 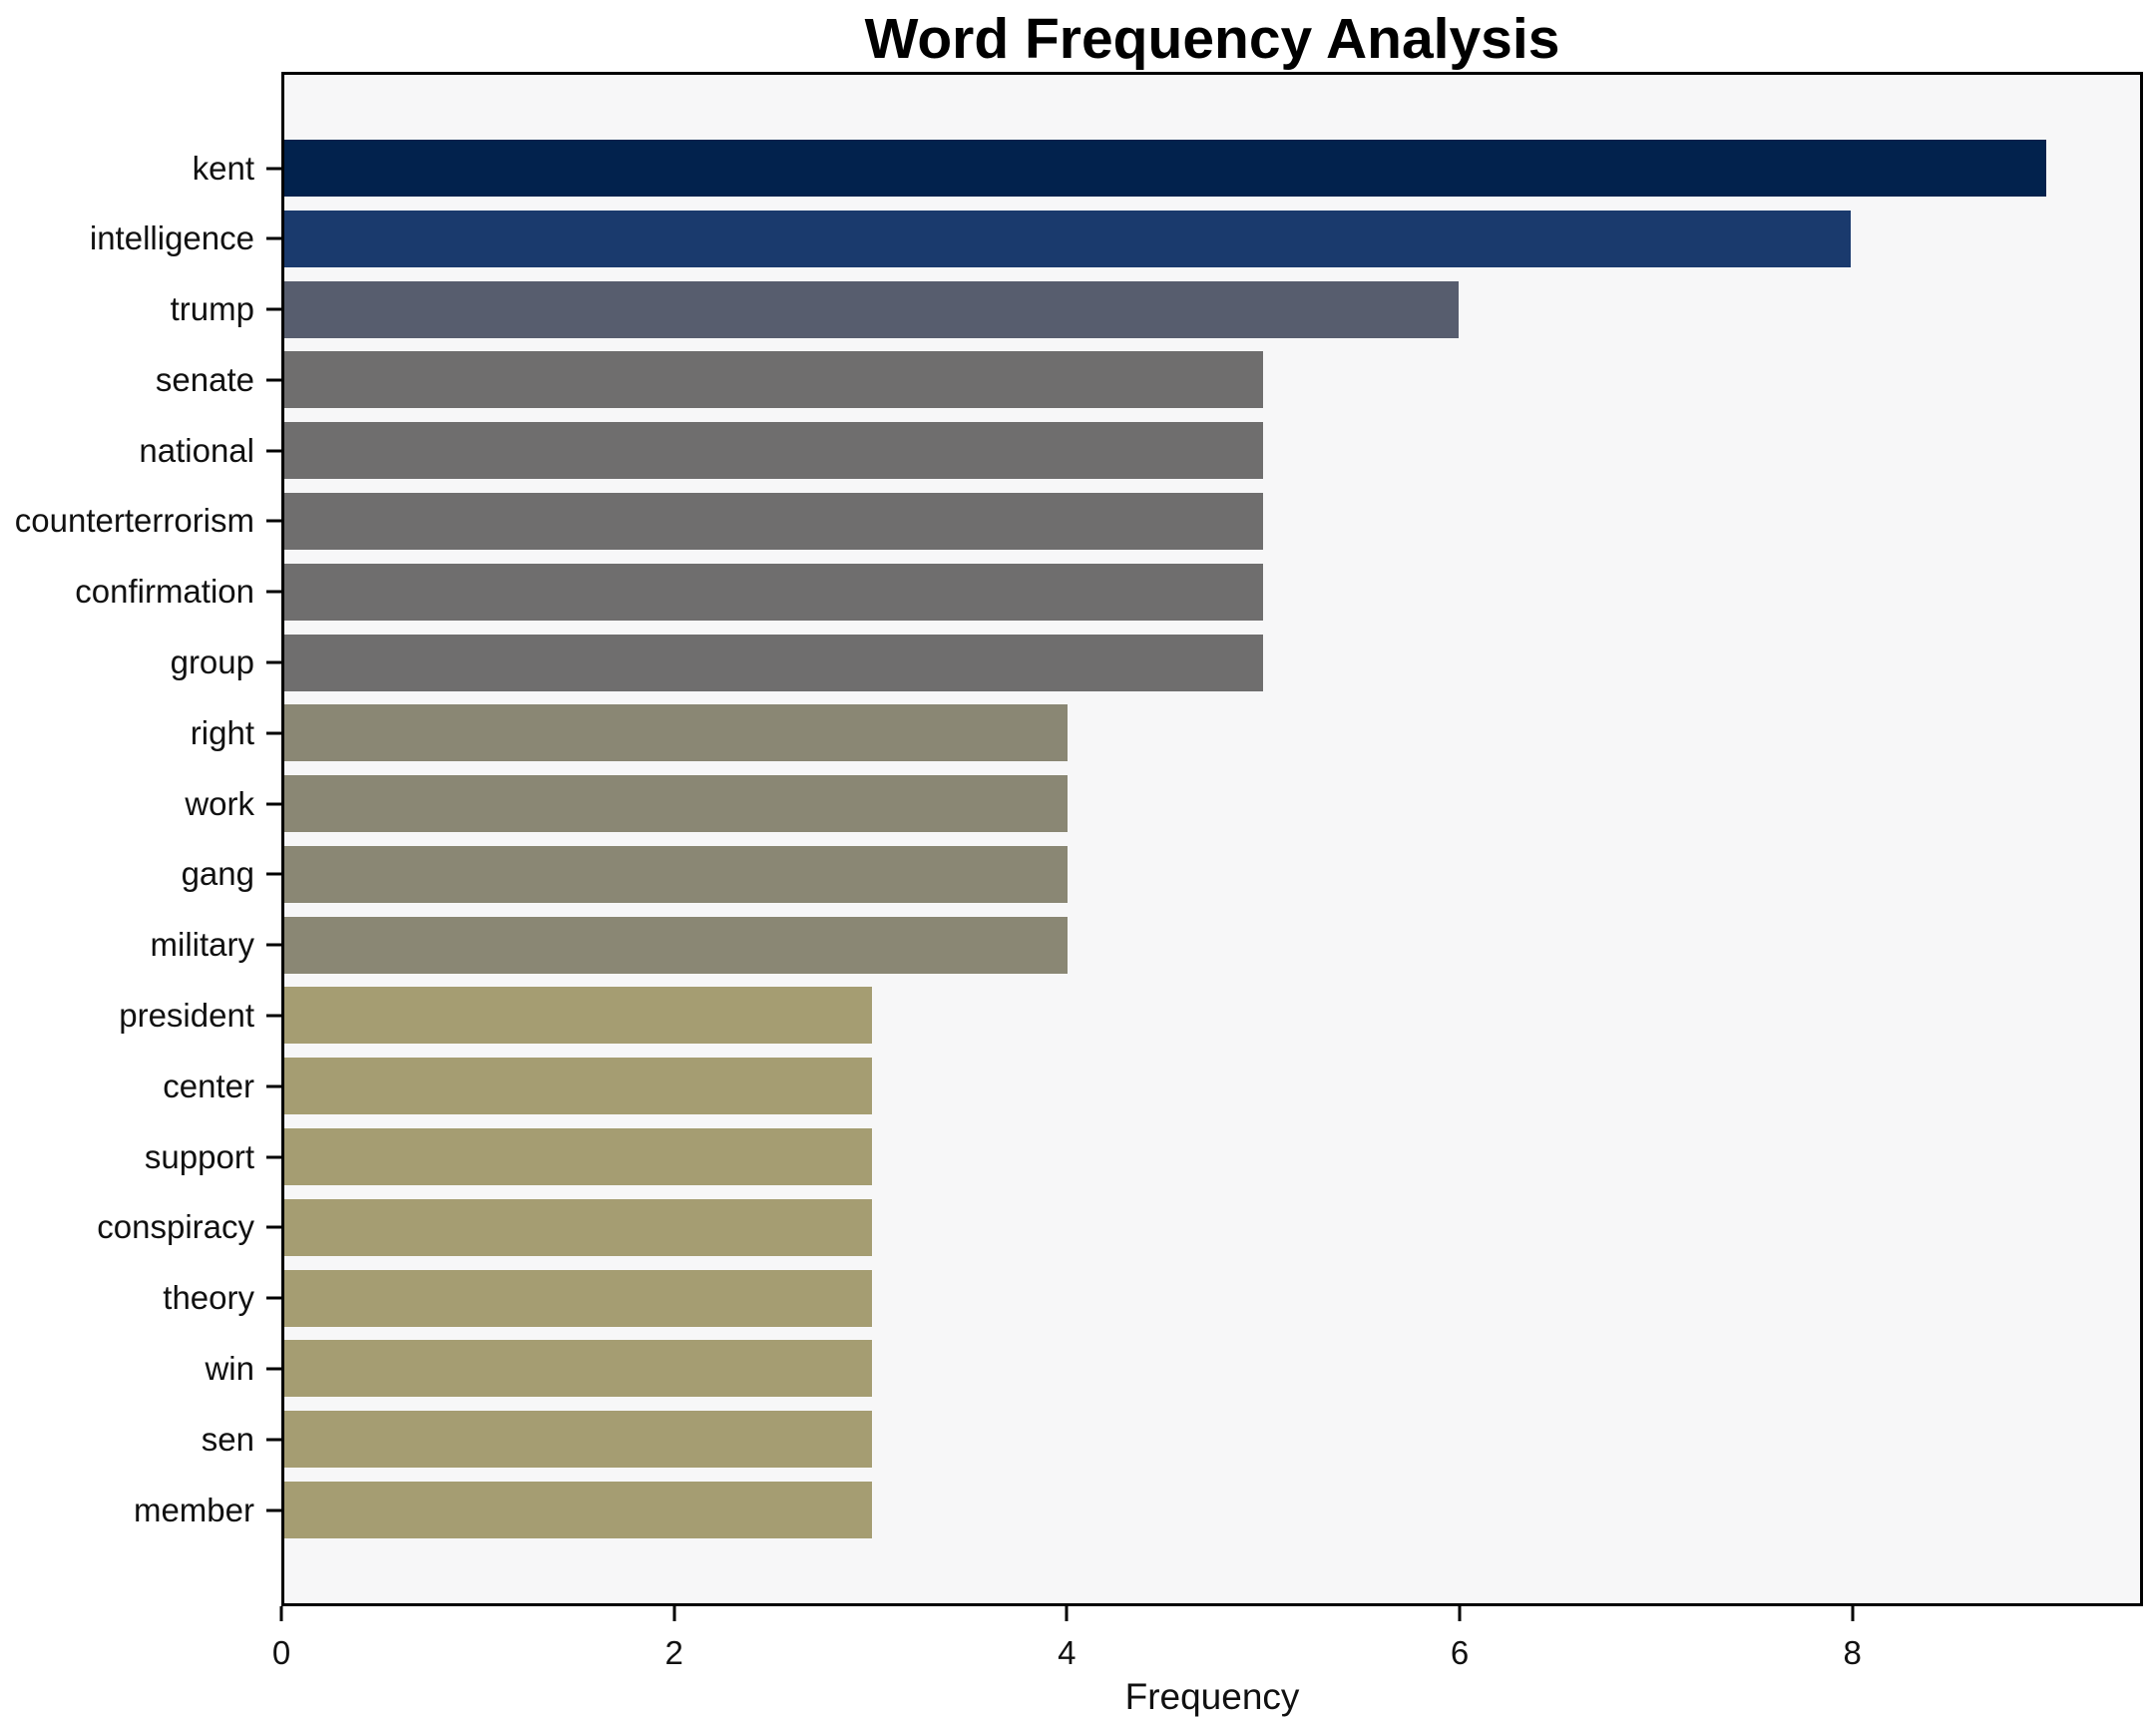 I want to click on y-tick-label-group: group, so click(x=212, y=662).